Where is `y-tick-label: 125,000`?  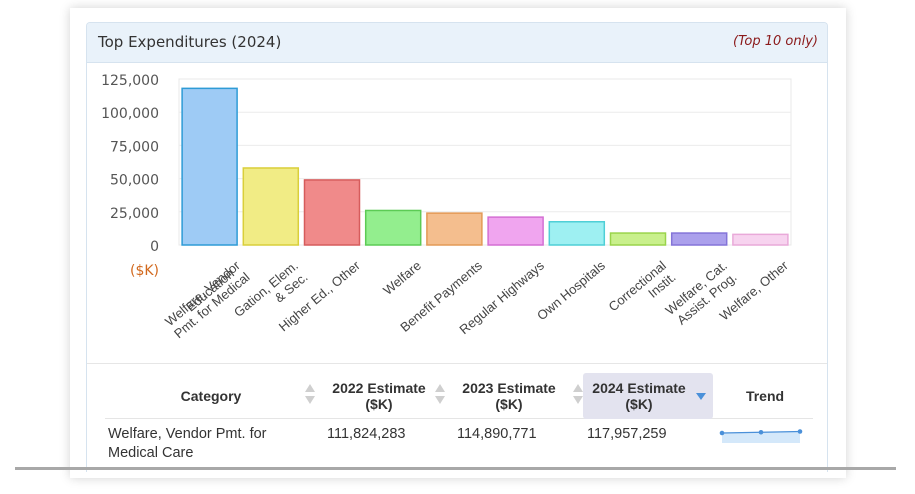
y-tick-label: 125,000 is located at coordinates (130, 81).